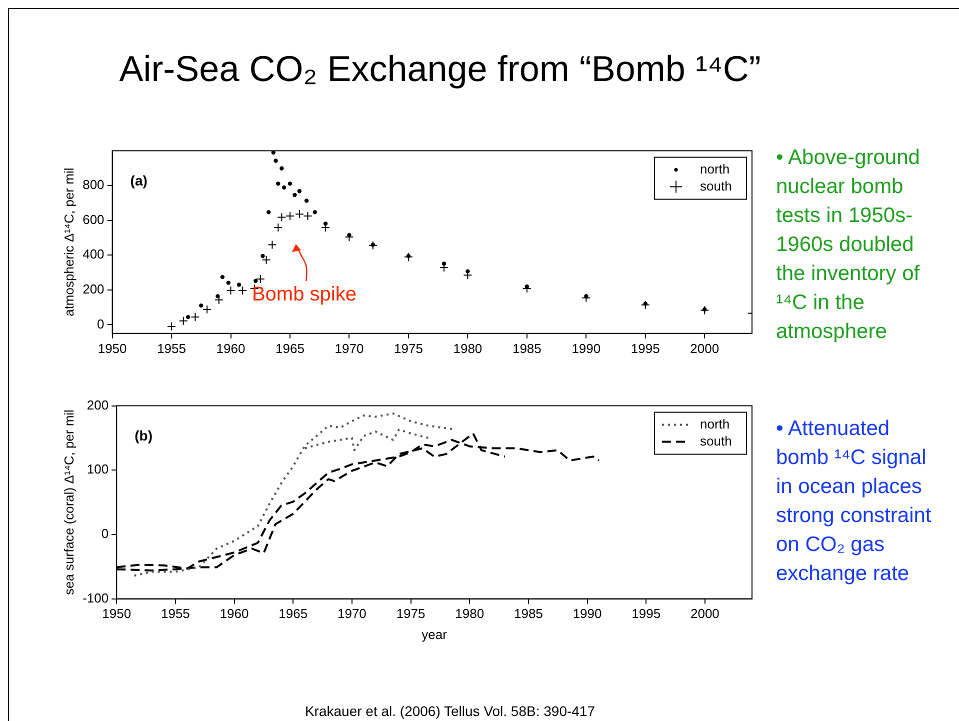  Describe the element at coordinates (93, 219) in the screenshot. I see `y-tick-label: 600` at that location.